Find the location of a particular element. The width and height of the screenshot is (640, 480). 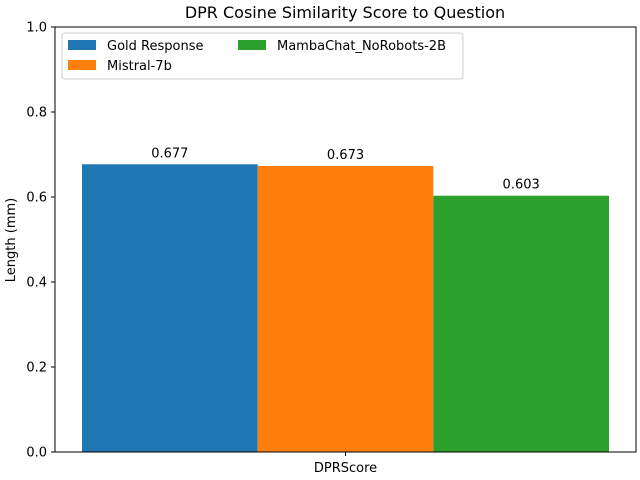

bar-value-label: 0.673 is located at coordinates (345, 155).